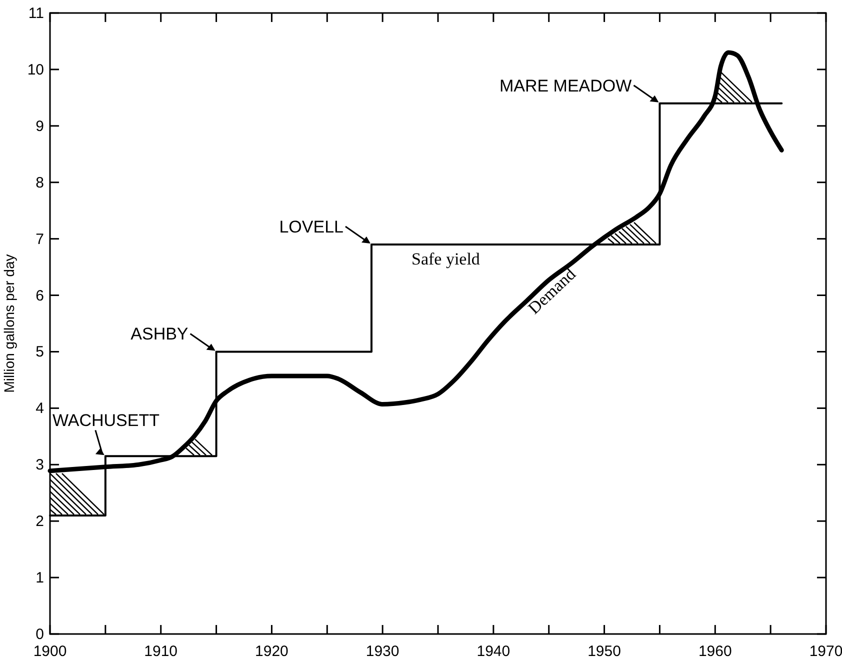  What do you see at coordinates (40, 578) in the screenshot?
I see `y-tick-label: 1` at bounding box center [40, 578].